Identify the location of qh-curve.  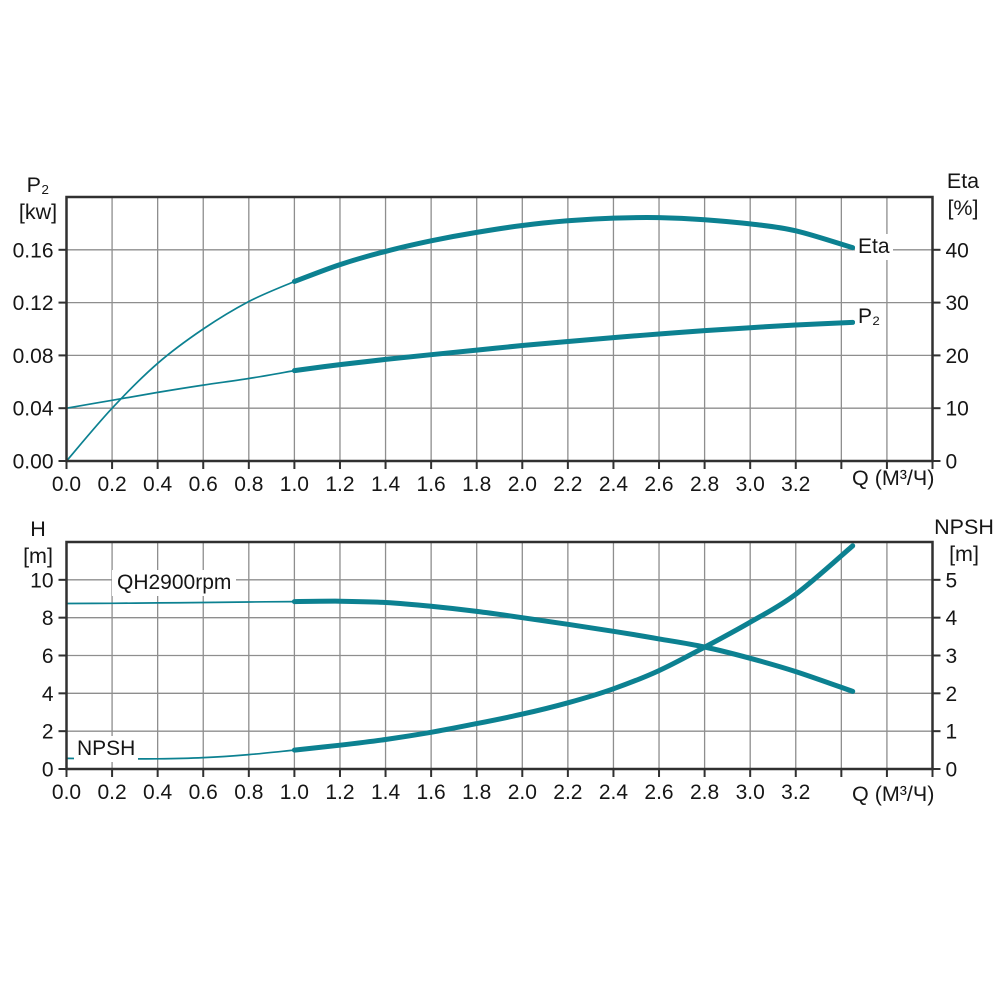
(573, 646).